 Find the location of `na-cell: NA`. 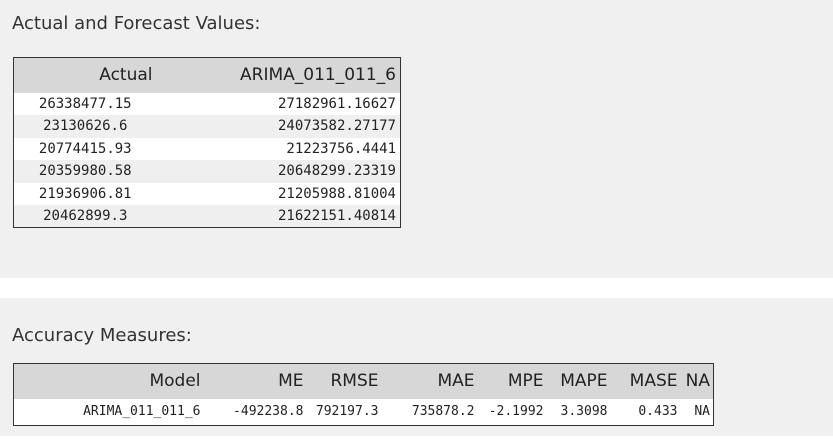

na-cell: NA is located at coordinates (702, 412).